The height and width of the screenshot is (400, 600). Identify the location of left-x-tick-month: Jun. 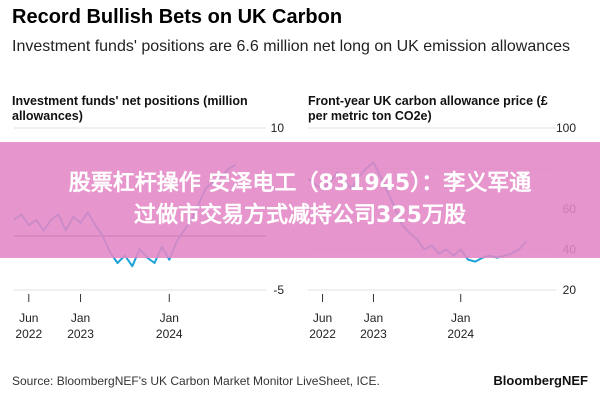
(28, 318).